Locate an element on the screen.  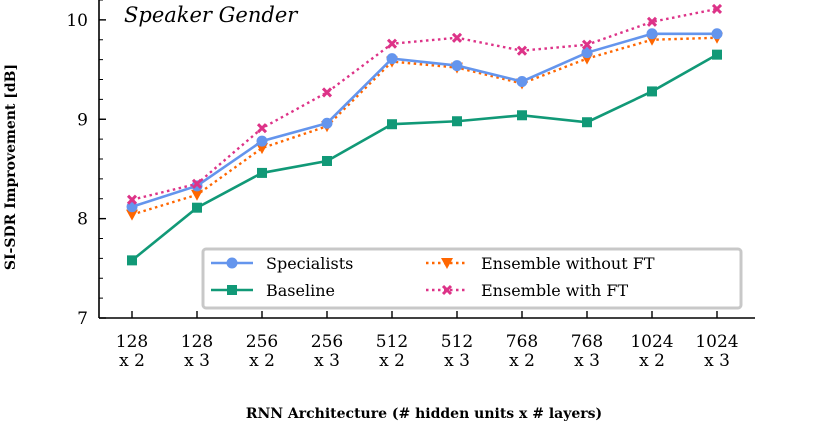
legend-label-ensemble-without-ft: Ensemble without FT is located at coordinates (568, 263).